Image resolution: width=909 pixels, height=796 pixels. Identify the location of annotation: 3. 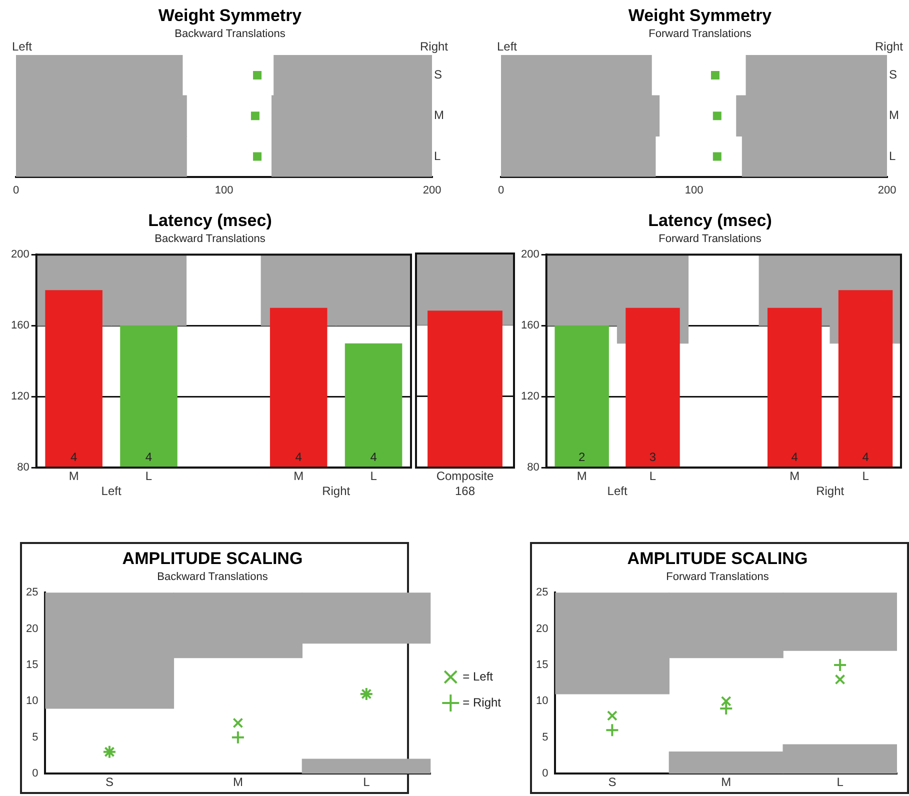
(652, 457).